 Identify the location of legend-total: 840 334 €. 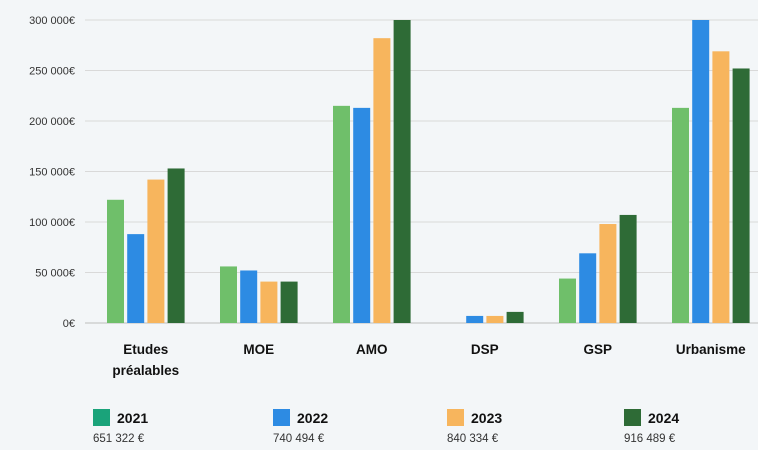
(473, 439).